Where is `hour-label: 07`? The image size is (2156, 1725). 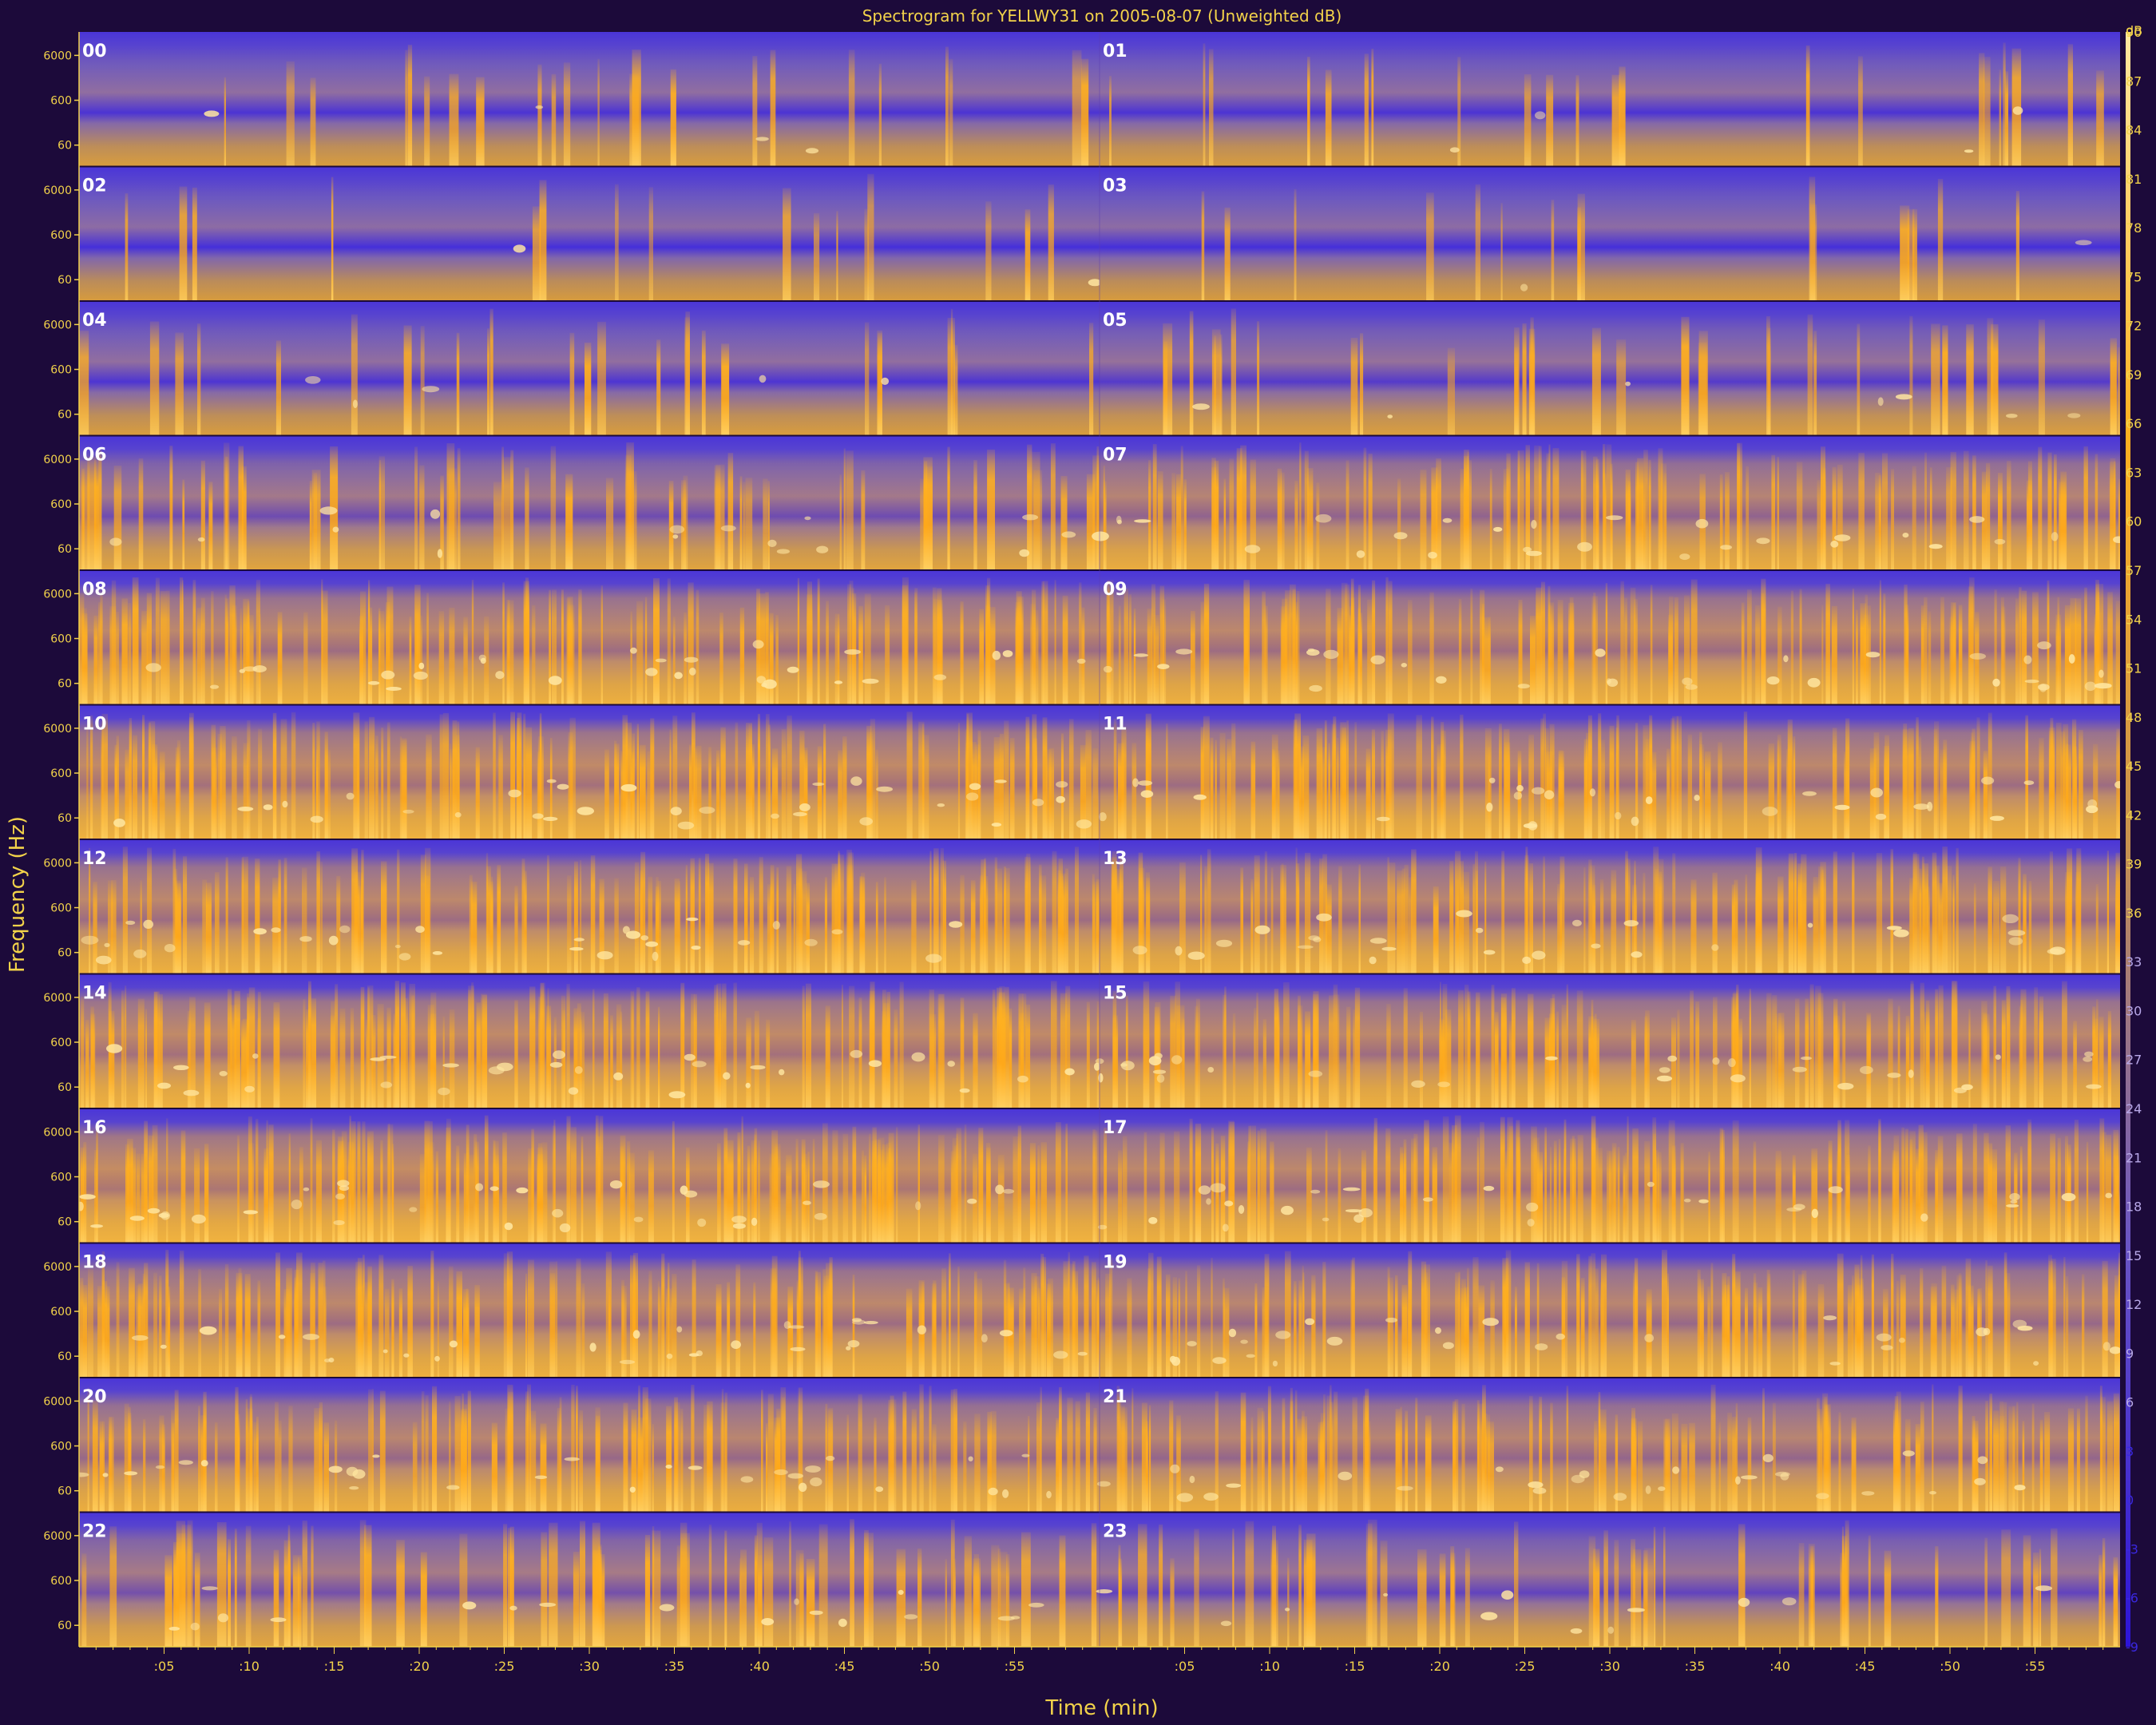 hour-label: 07 is located at coordinates (1115, 456).